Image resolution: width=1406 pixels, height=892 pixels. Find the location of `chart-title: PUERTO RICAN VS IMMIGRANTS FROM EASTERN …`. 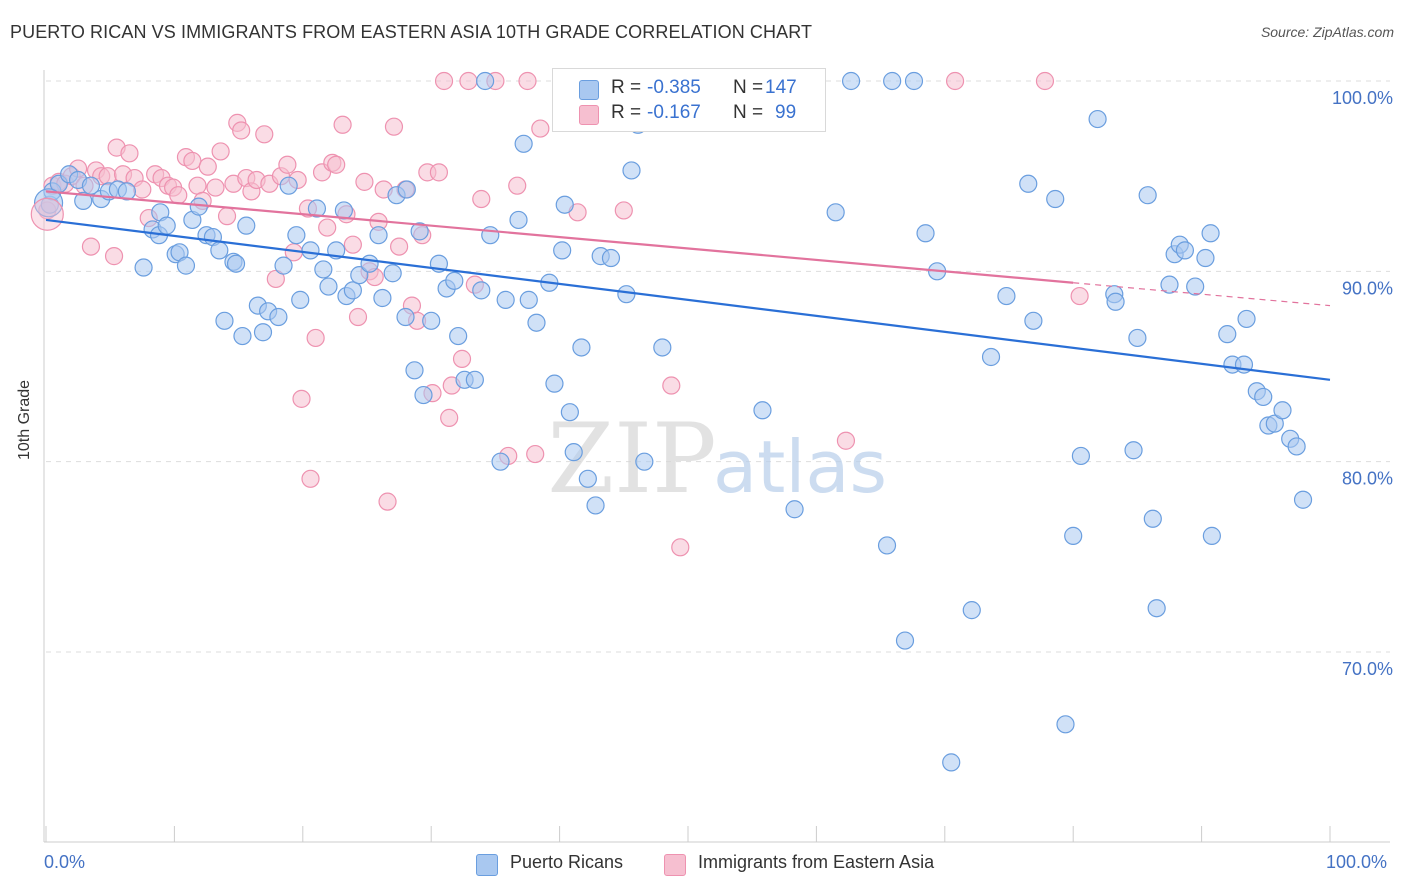

chart-title: PUERTO RICAN VS IMMIGRANTS FROM EASTERN … is located at coordinates (411, 32).